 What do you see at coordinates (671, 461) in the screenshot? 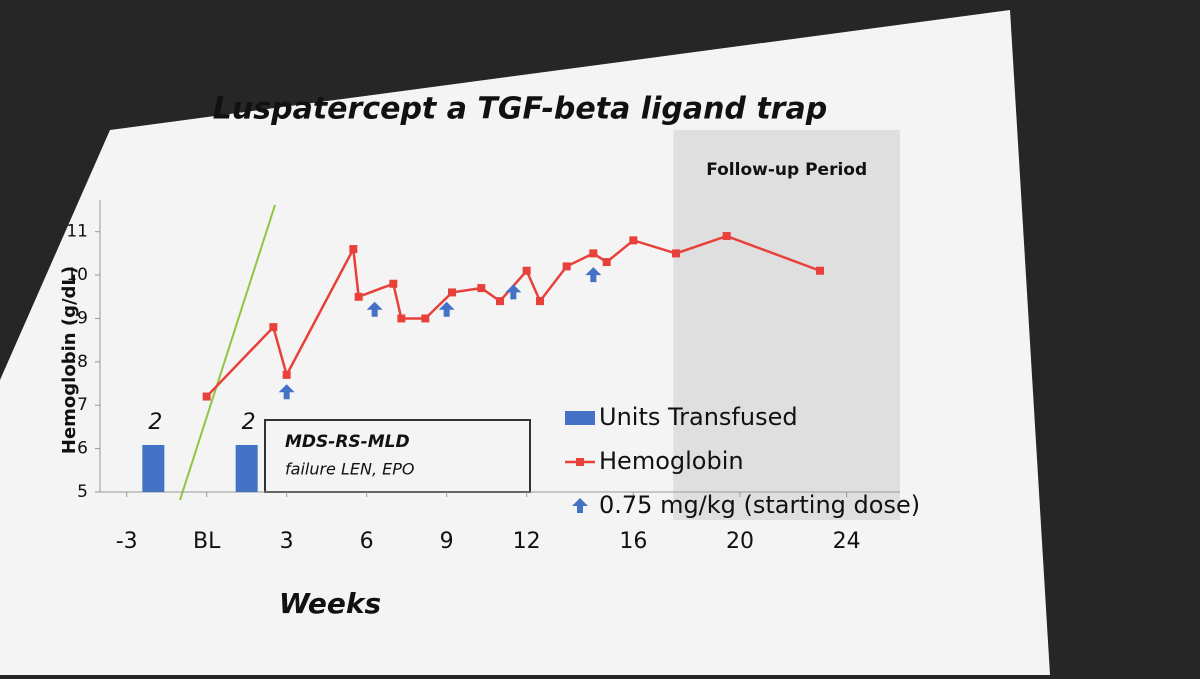
I see `legend-label: Hemoglobin` at bounding box center [671, 461].